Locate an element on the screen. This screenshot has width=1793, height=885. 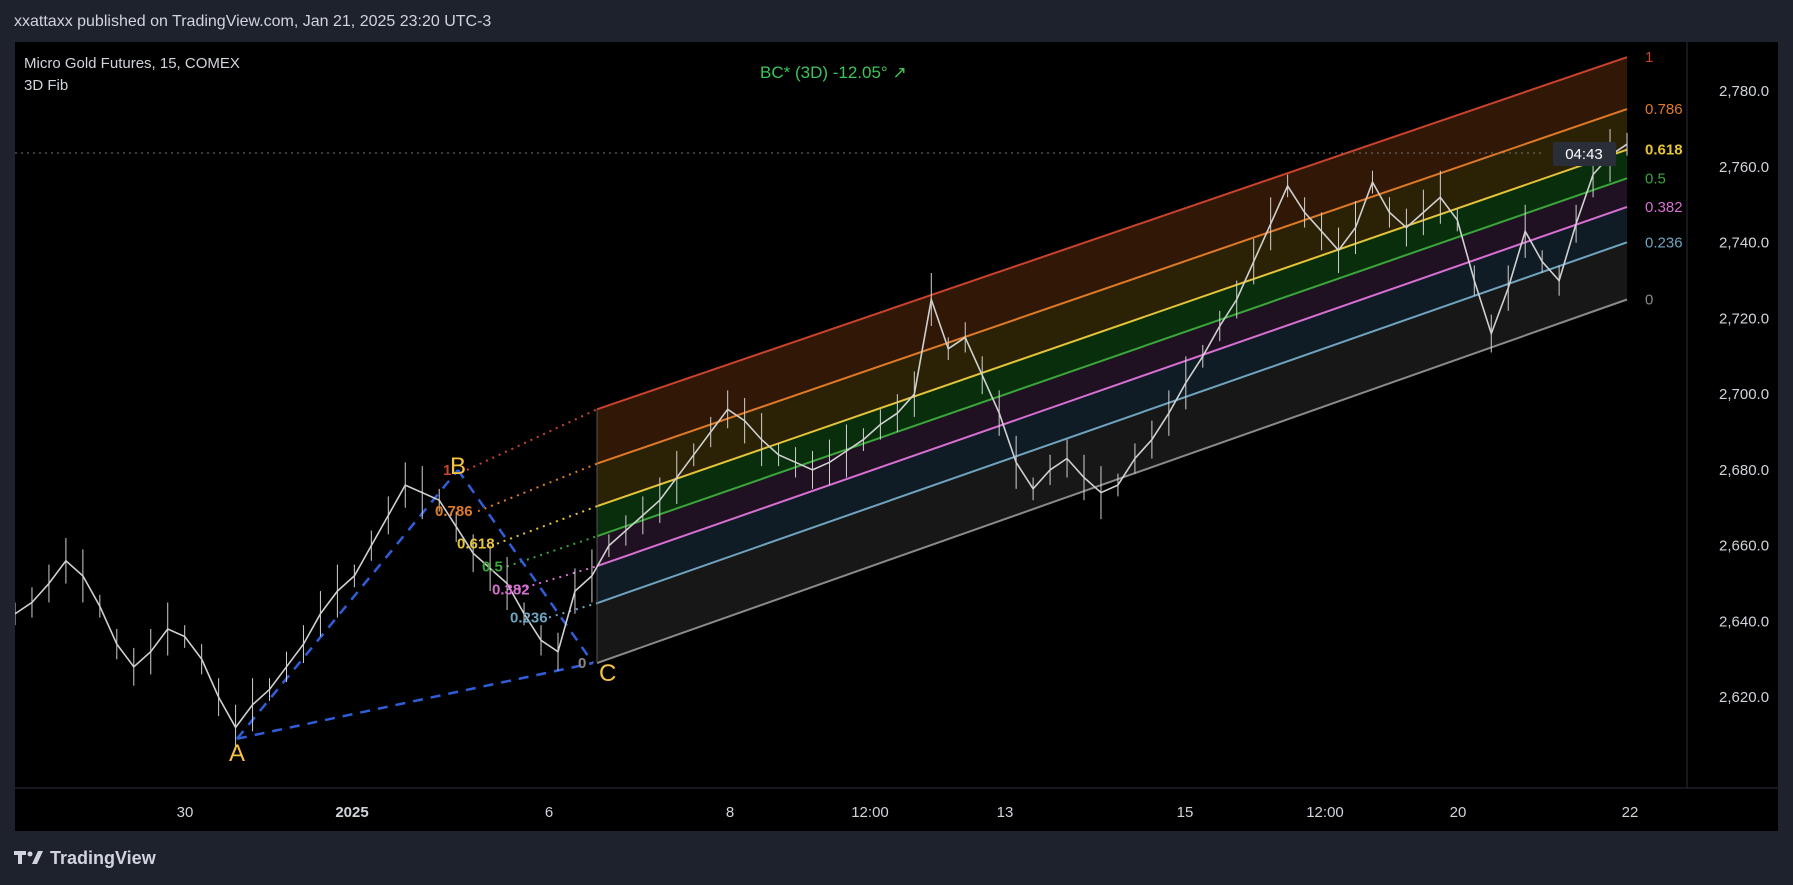
x-tick-label: 15 is located at coordinates (1185, 812).